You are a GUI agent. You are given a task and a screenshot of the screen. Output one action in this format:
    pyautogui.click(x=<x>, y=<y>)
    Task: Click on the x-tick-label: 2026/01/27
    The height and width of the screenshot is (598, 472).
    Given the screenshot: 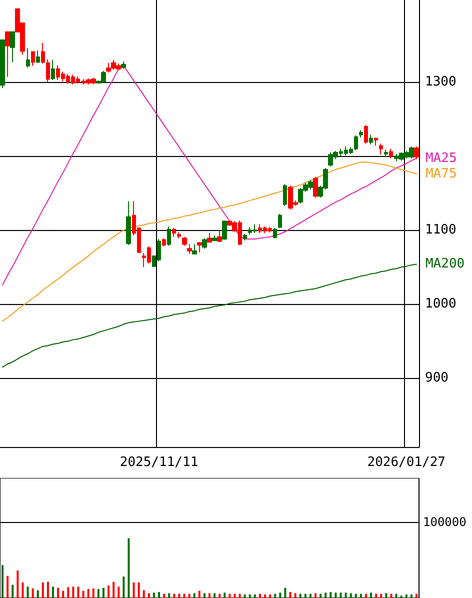 What is the action you would take?
    pyautogui.click(x=406, y=462)
    